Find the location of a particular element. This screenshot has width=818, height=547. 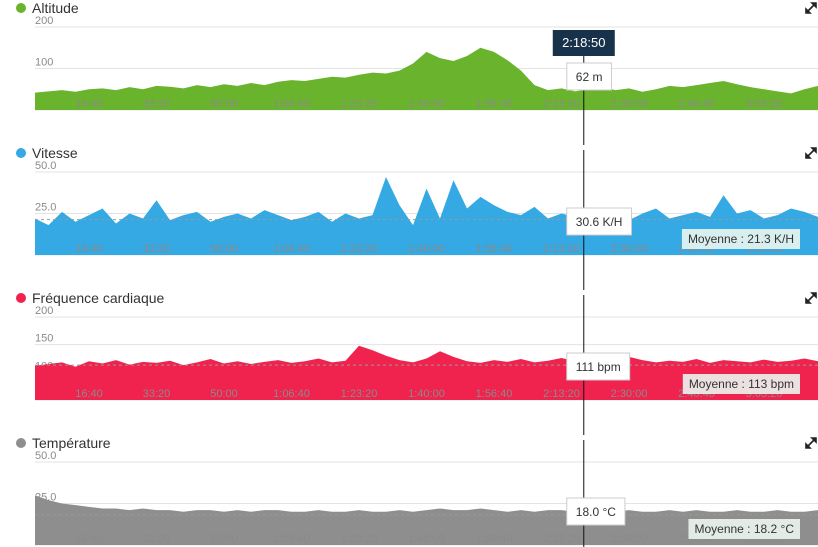

cursor-value: 62 m is located at coordinates (589, 77).